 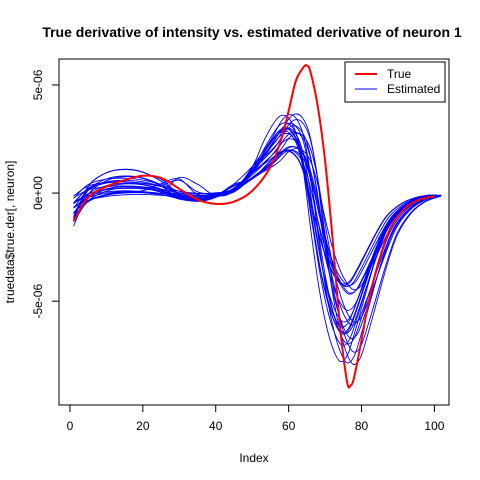 I want to click on x-axis-label: Index, so click(x=253, y=458).